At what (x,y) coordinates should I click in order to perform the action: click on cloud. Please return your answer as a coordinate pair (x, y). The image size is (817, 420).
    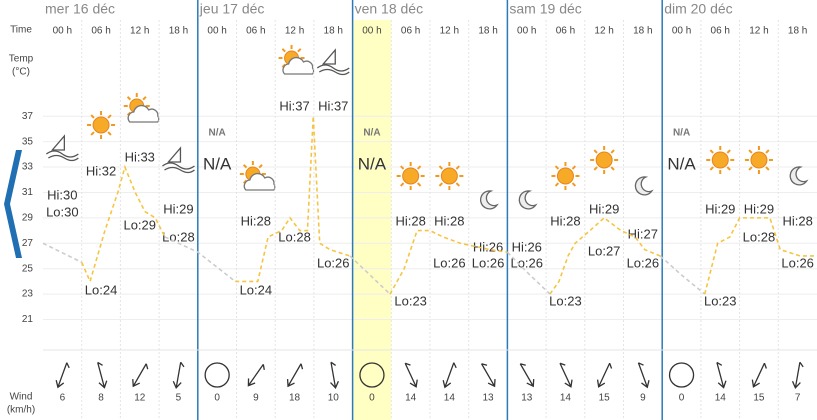
    Looking at the image, I should click on (298, 65).